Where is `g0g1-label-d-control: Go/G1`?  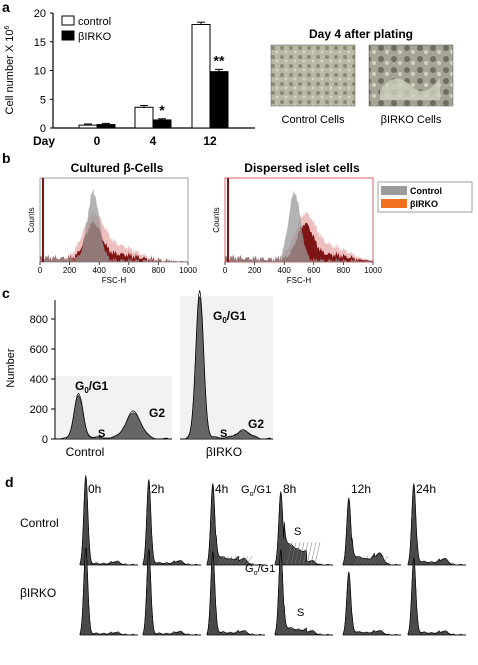 g0g1-label-d-control: Go/G1 is located at coordinates (256, 491).